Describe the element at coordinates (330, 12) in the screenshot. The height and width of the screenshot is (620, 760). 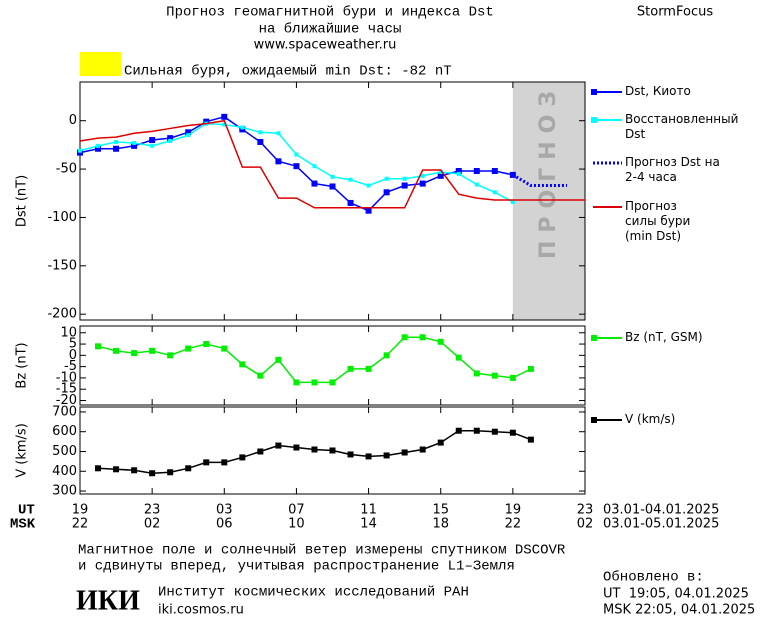
I see `title: Прогноз геомагнитной бури и индекса Dst` at that location.